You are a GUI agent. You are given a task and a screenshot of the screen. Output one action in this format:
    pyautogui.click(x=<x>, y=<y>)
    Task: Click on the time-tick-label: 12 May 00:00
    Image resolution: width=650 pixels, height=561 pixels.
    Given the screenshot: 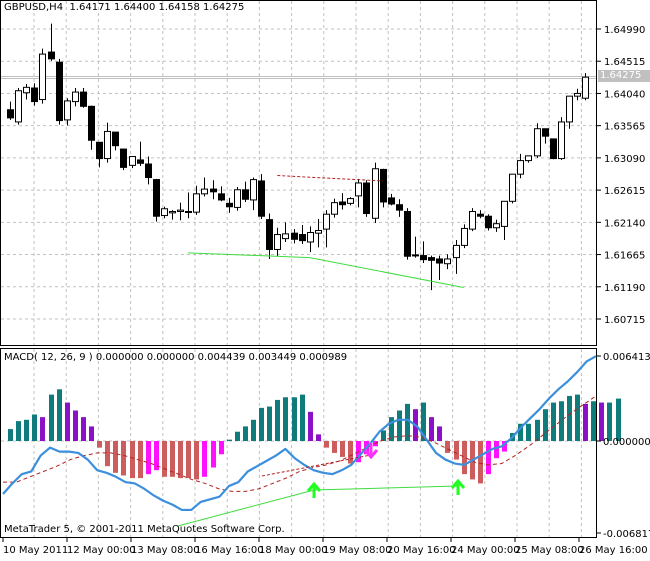 What is the action you would take?
    pyautogui.click(x=101, y=550)
    